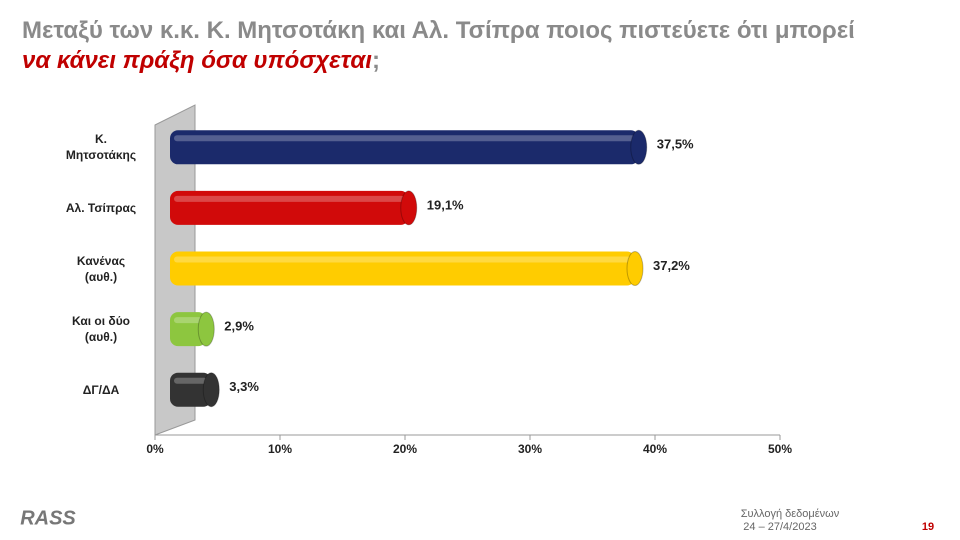 The image size is (960, 540). I want to click on category-label: Κανένας (αυθ.), so click(101, 268).